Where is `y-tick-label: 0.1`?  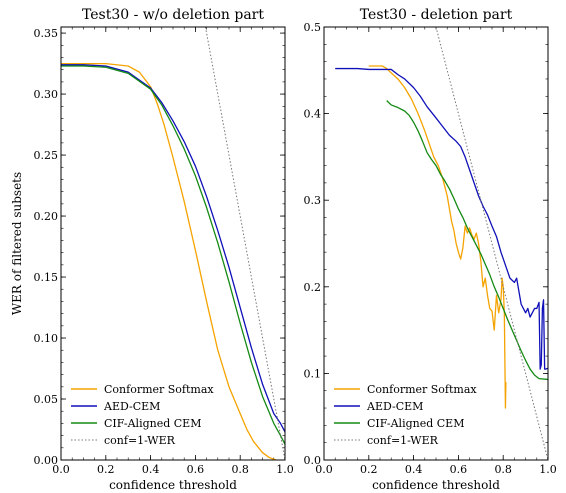
y-tick-label: 0.1 is located at coordinates (313, 373).